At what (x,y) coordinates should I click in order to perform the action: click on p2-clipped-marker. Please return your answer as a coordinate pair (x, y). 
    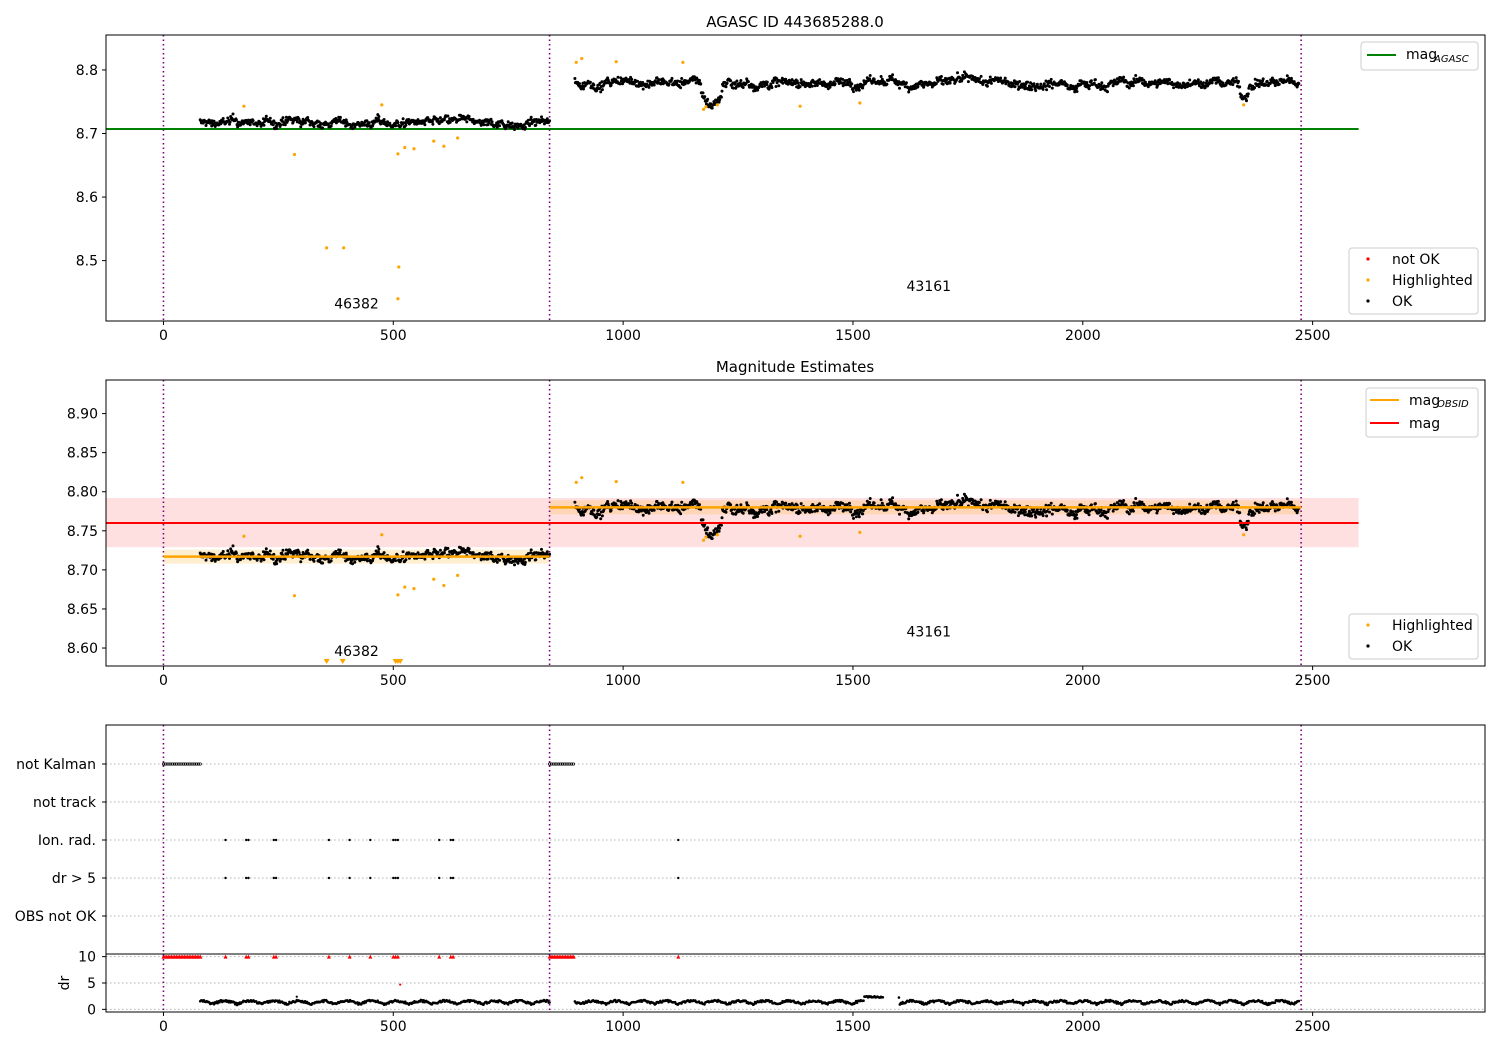
    Looking at the image, I should click on (342, 661).